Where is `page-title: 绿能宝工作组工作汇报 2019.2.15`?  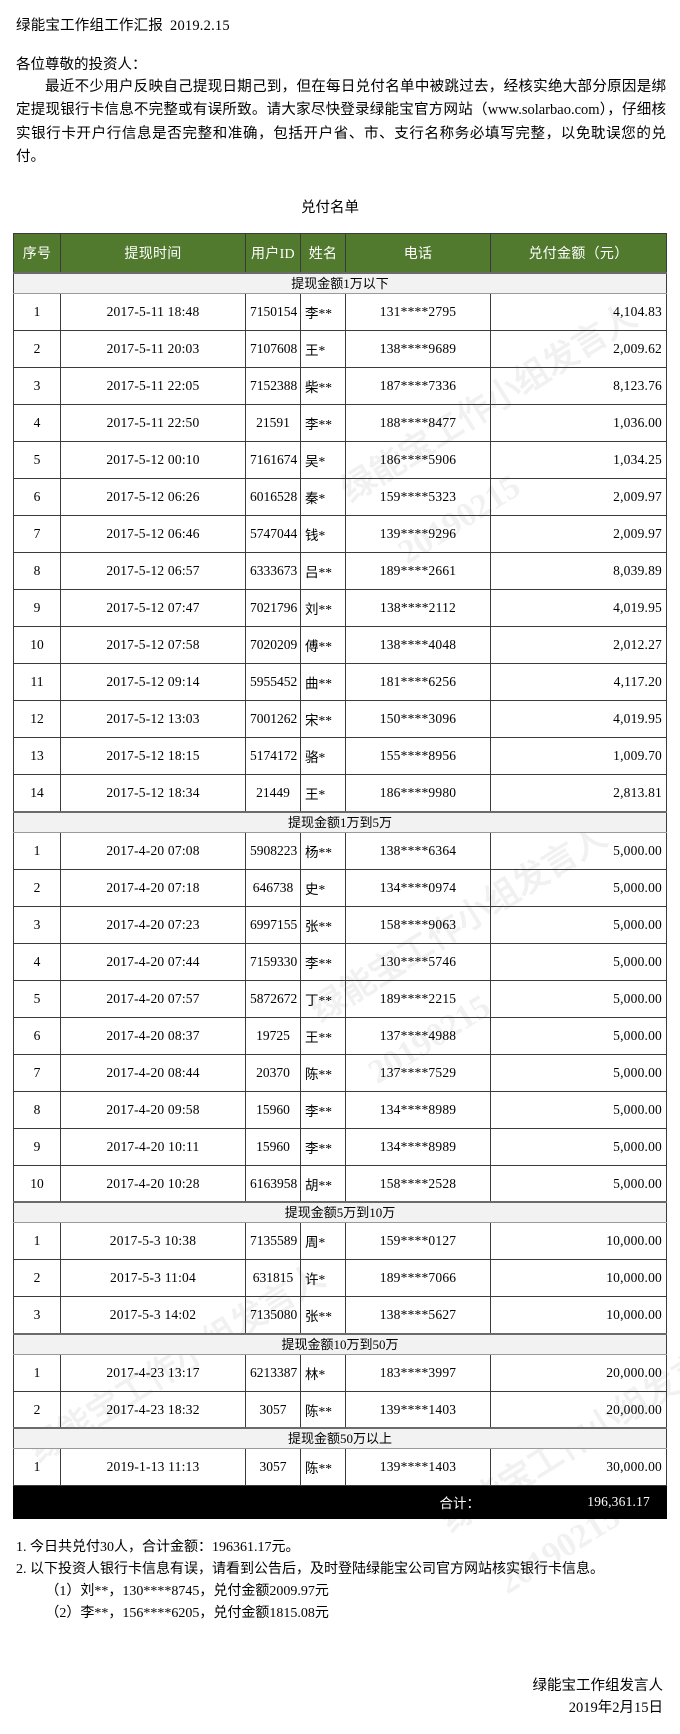 page-title: 绿能宝工作组工作汇报 2019.2.15 is located at coordinates (340, 17).